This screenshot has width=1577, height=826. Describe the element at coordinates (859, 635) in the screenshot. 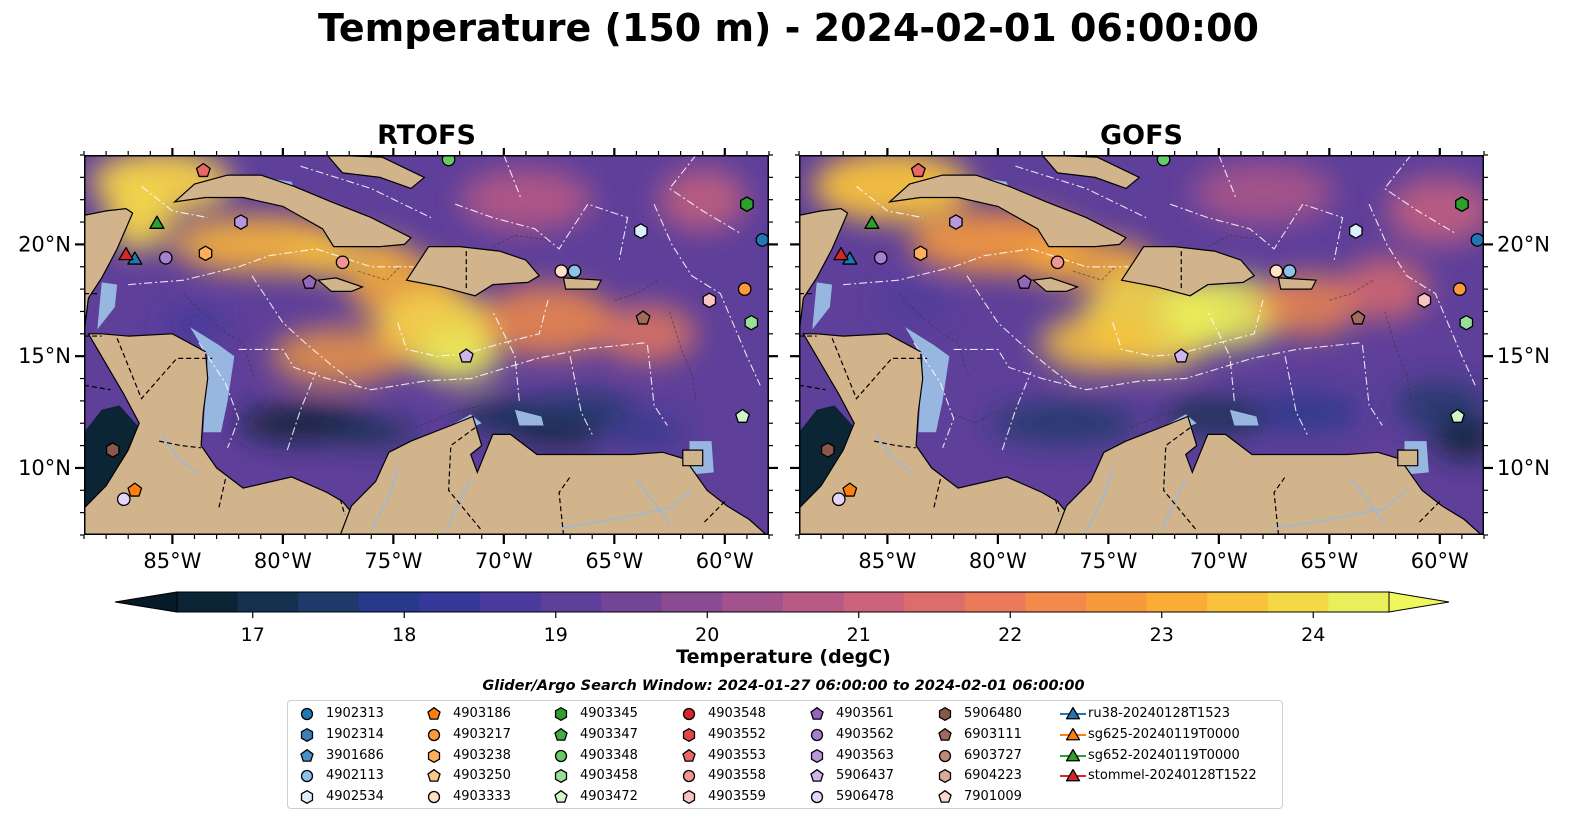

I see `colorbar-tick-label: 21` at that location.